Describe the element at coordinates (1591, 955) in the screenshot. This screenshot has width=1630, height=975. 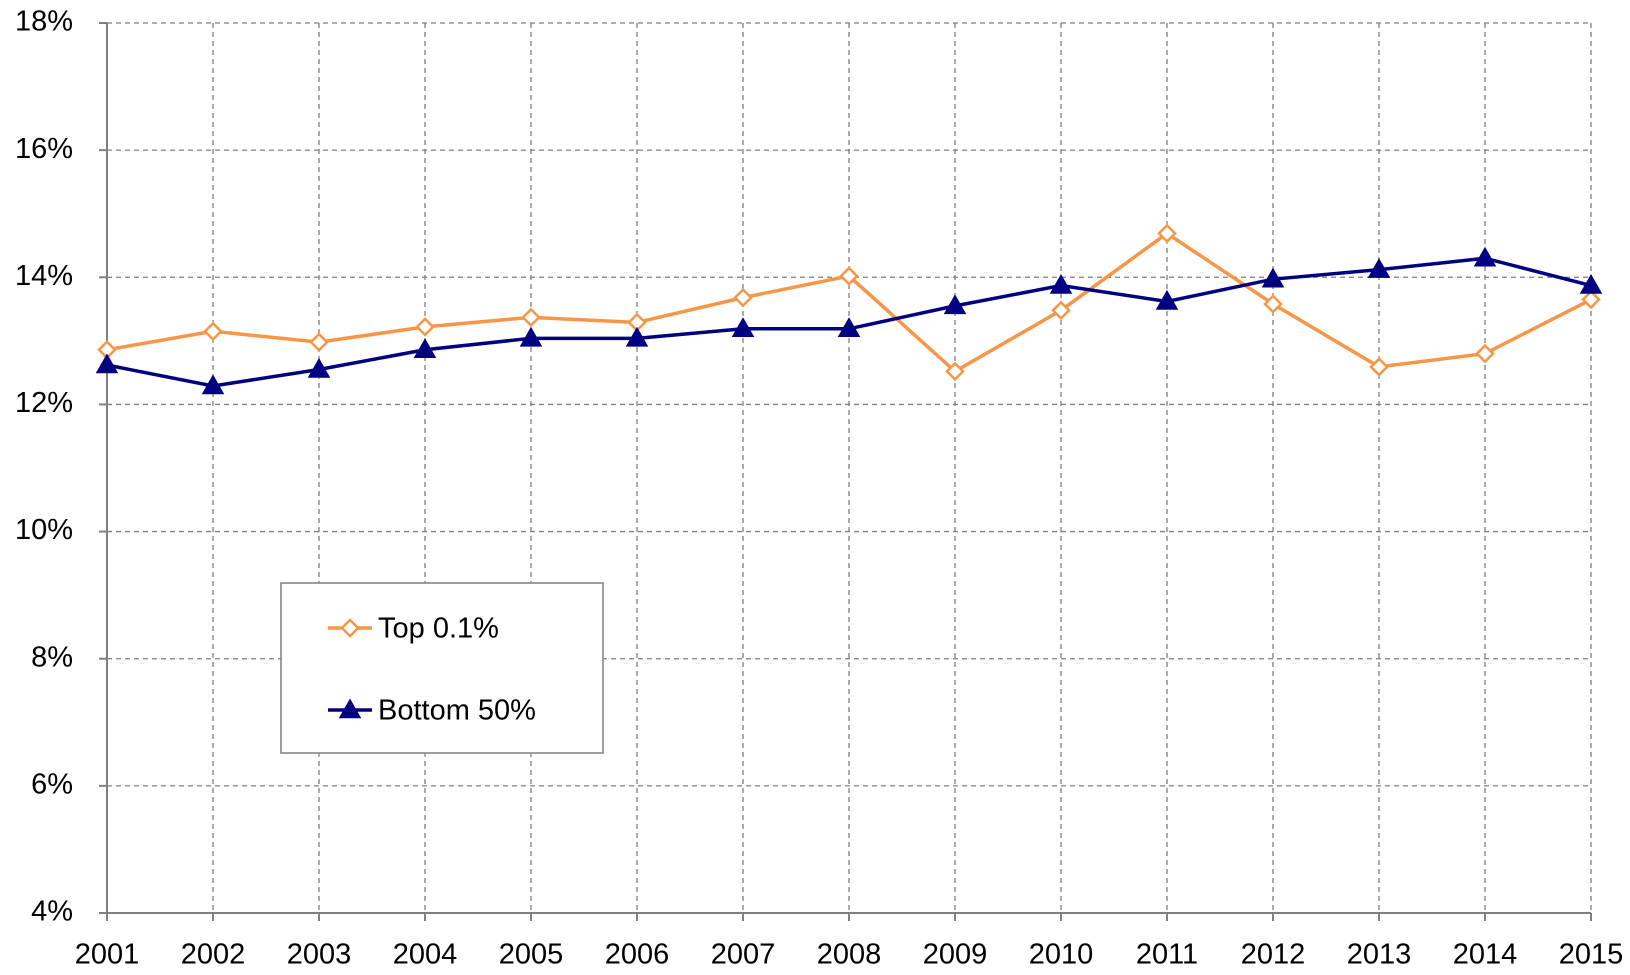
I see `x-tick-label: 2015` at that location.